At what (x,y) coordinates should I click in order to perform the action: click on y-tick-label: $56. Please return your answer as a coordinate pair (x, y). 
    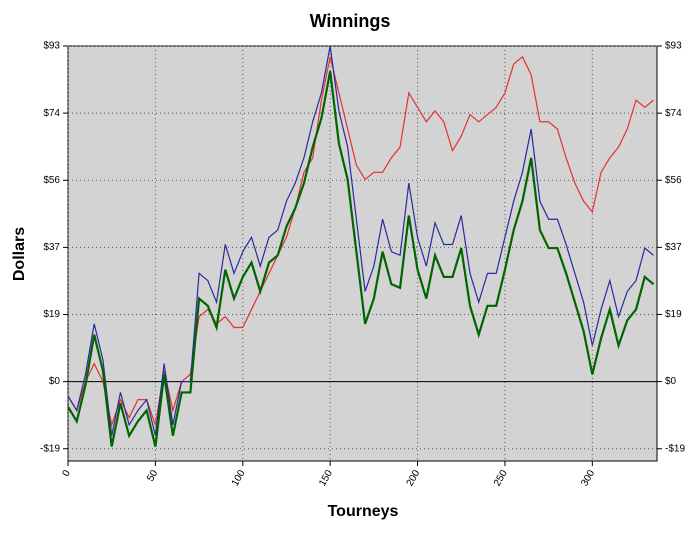
    Looking at the image, I should click on (51, 180).